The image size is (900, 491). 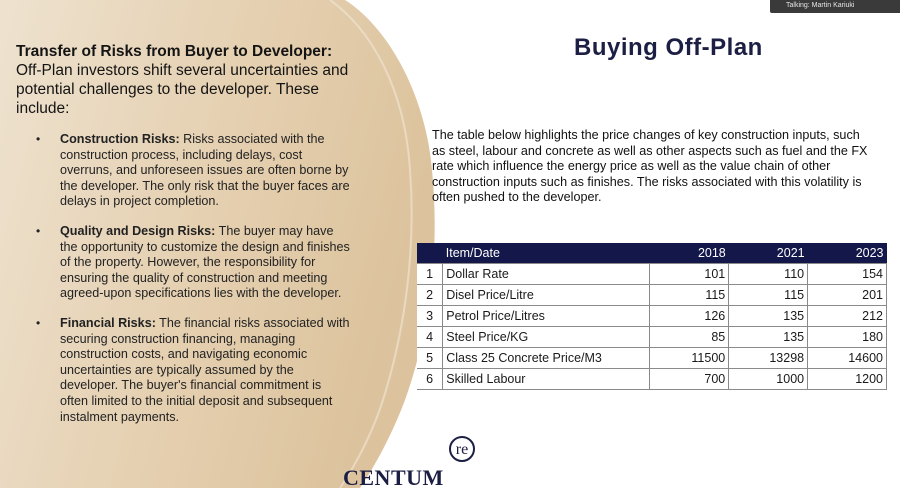 What do you see at coordinates (689, 337) in the screenshot?
I see `row-value-2018: 85` at bounding box center [689, 337].